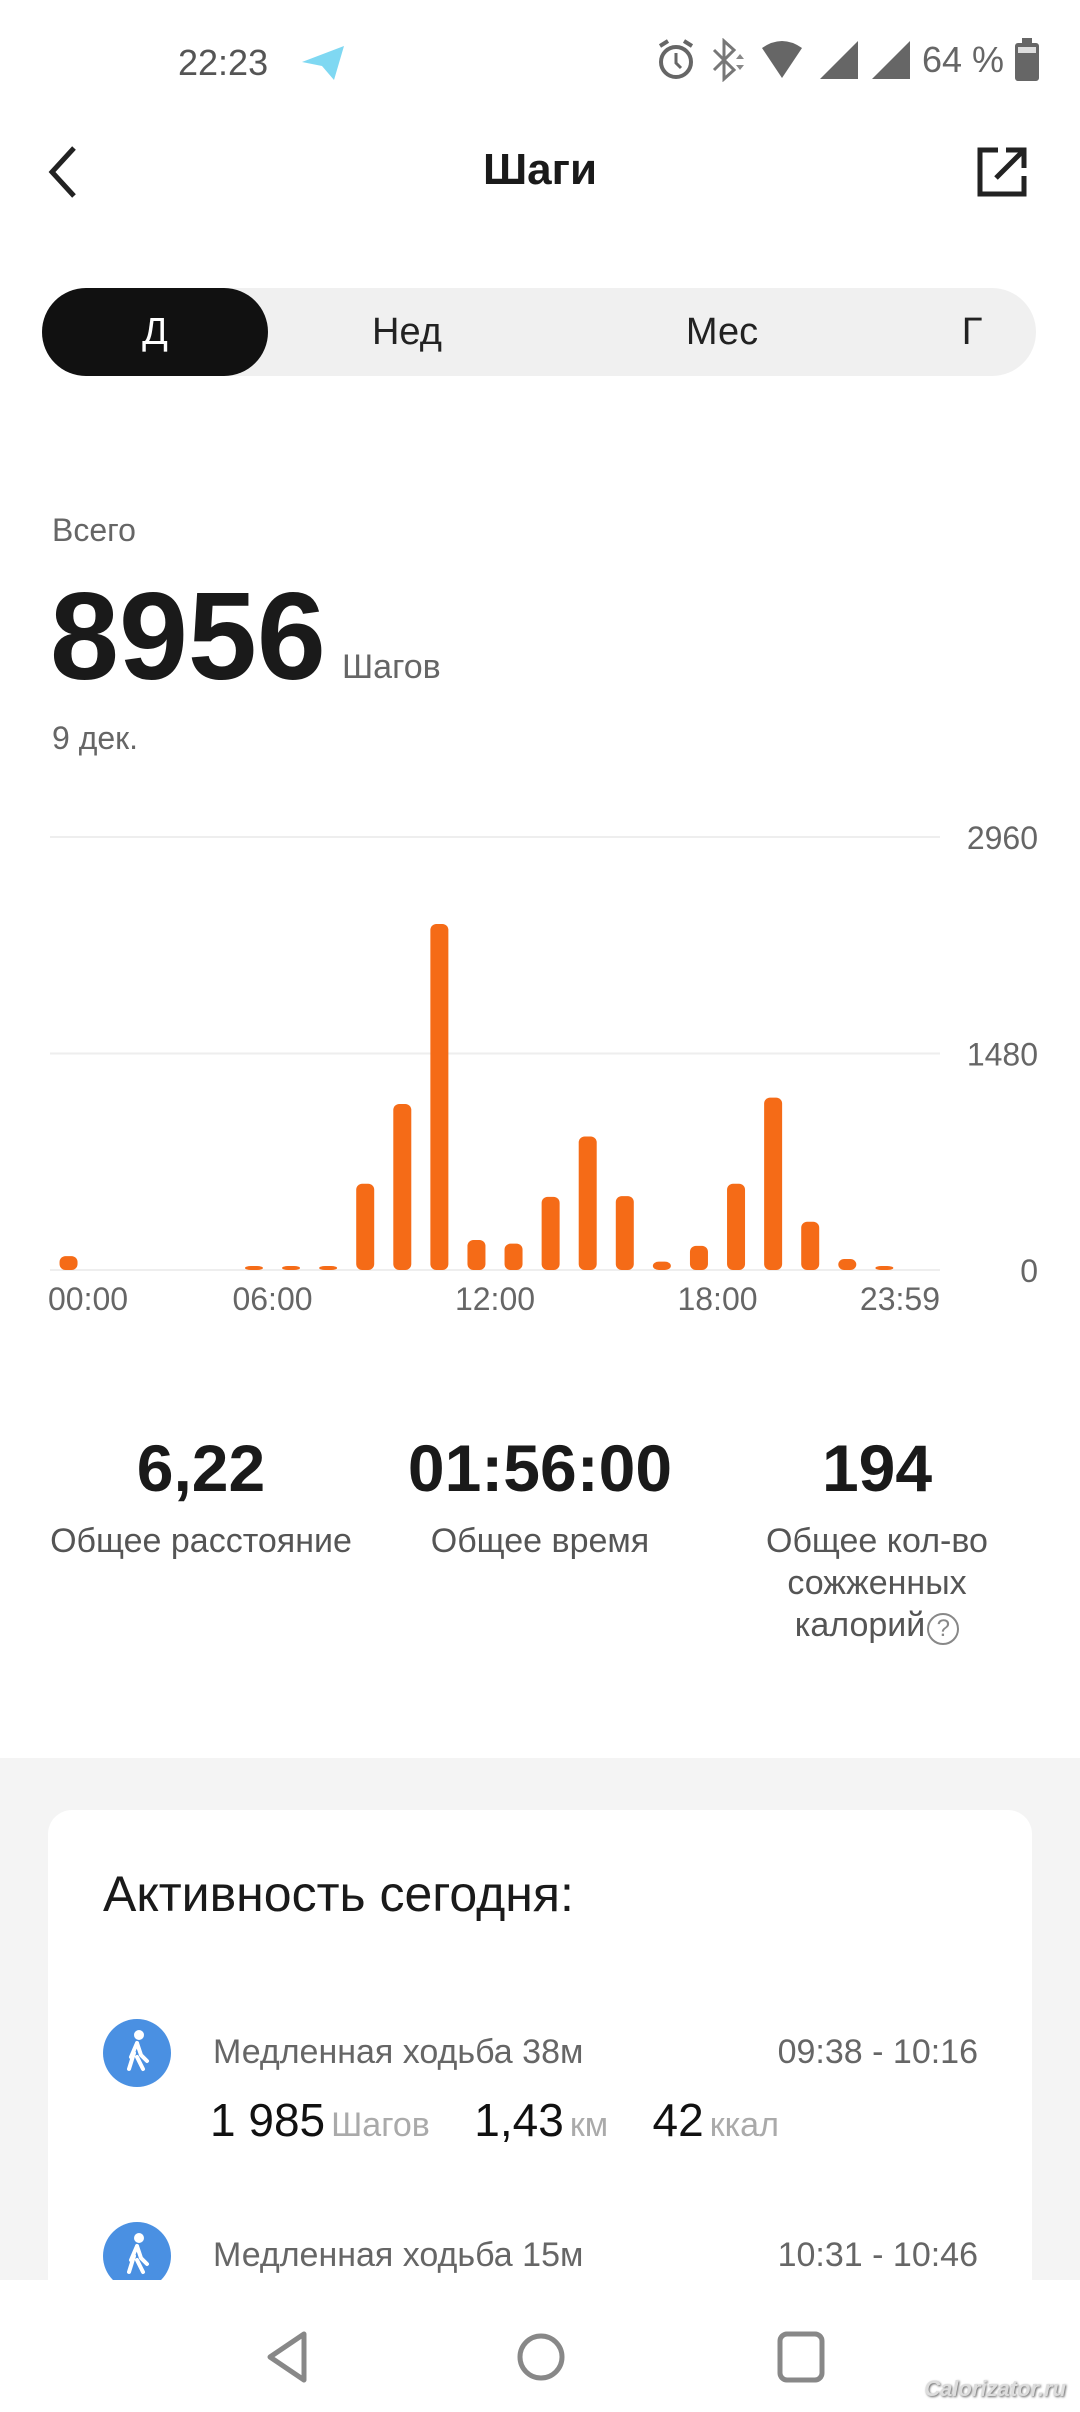  Describe the element at coordinates (64, 172) in the screenshot. I see `back-button` at that location.